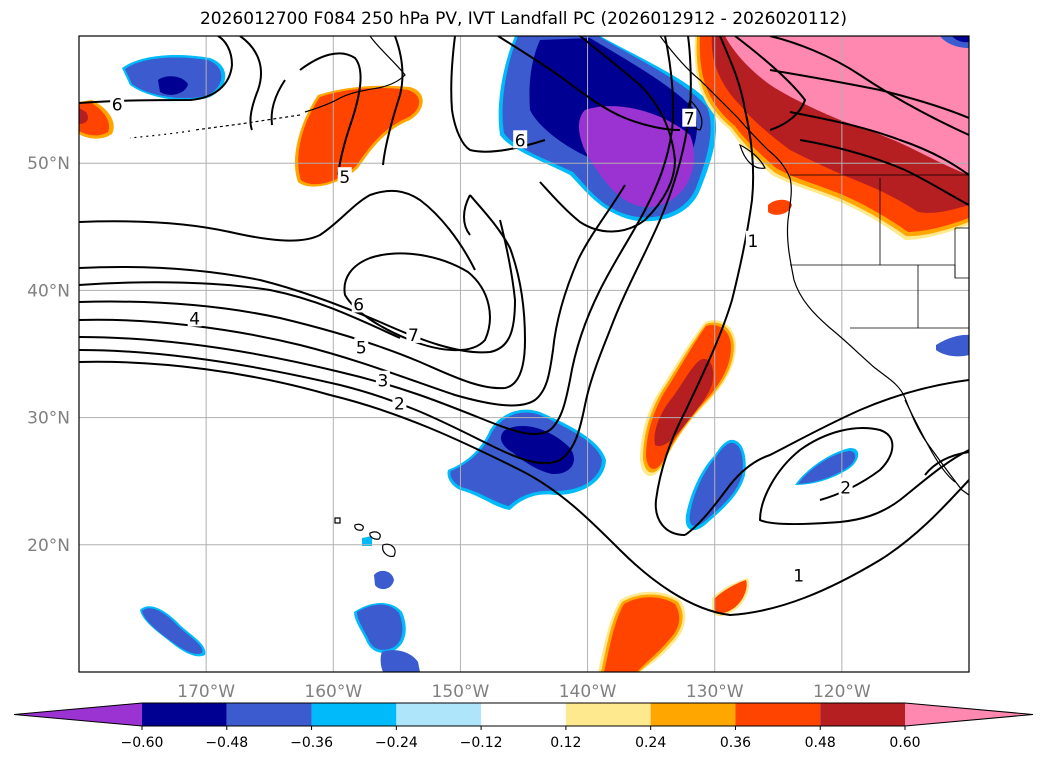 The width and height of the screenshot is (1047, 765). I want to click on lon-tick-label: 140°W, so click(588, 692).